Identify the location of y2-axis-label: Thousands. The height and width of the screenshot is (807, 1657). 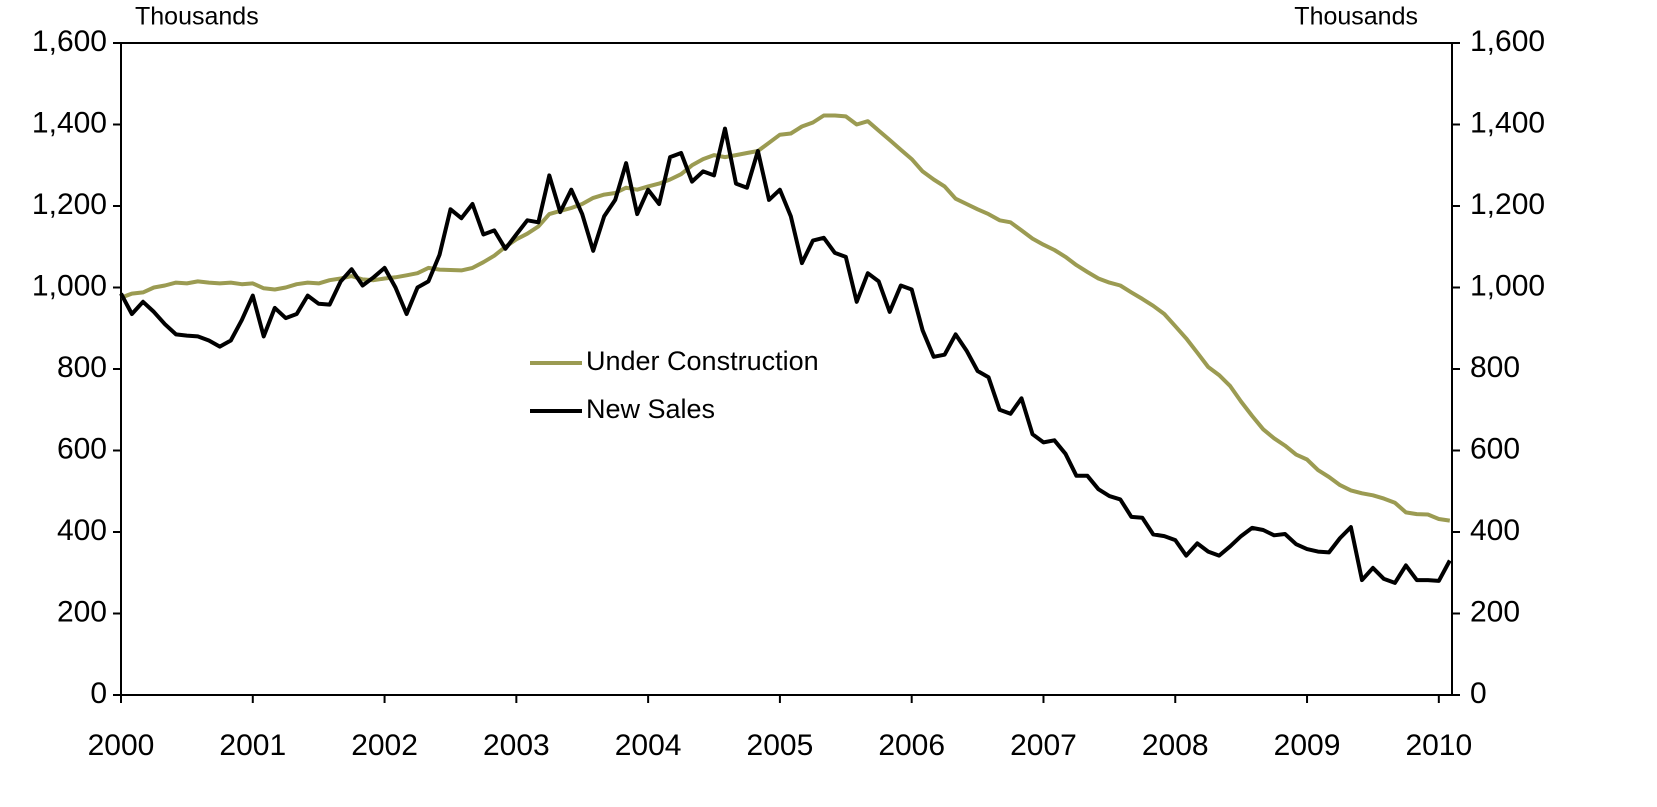
(1356, 17).